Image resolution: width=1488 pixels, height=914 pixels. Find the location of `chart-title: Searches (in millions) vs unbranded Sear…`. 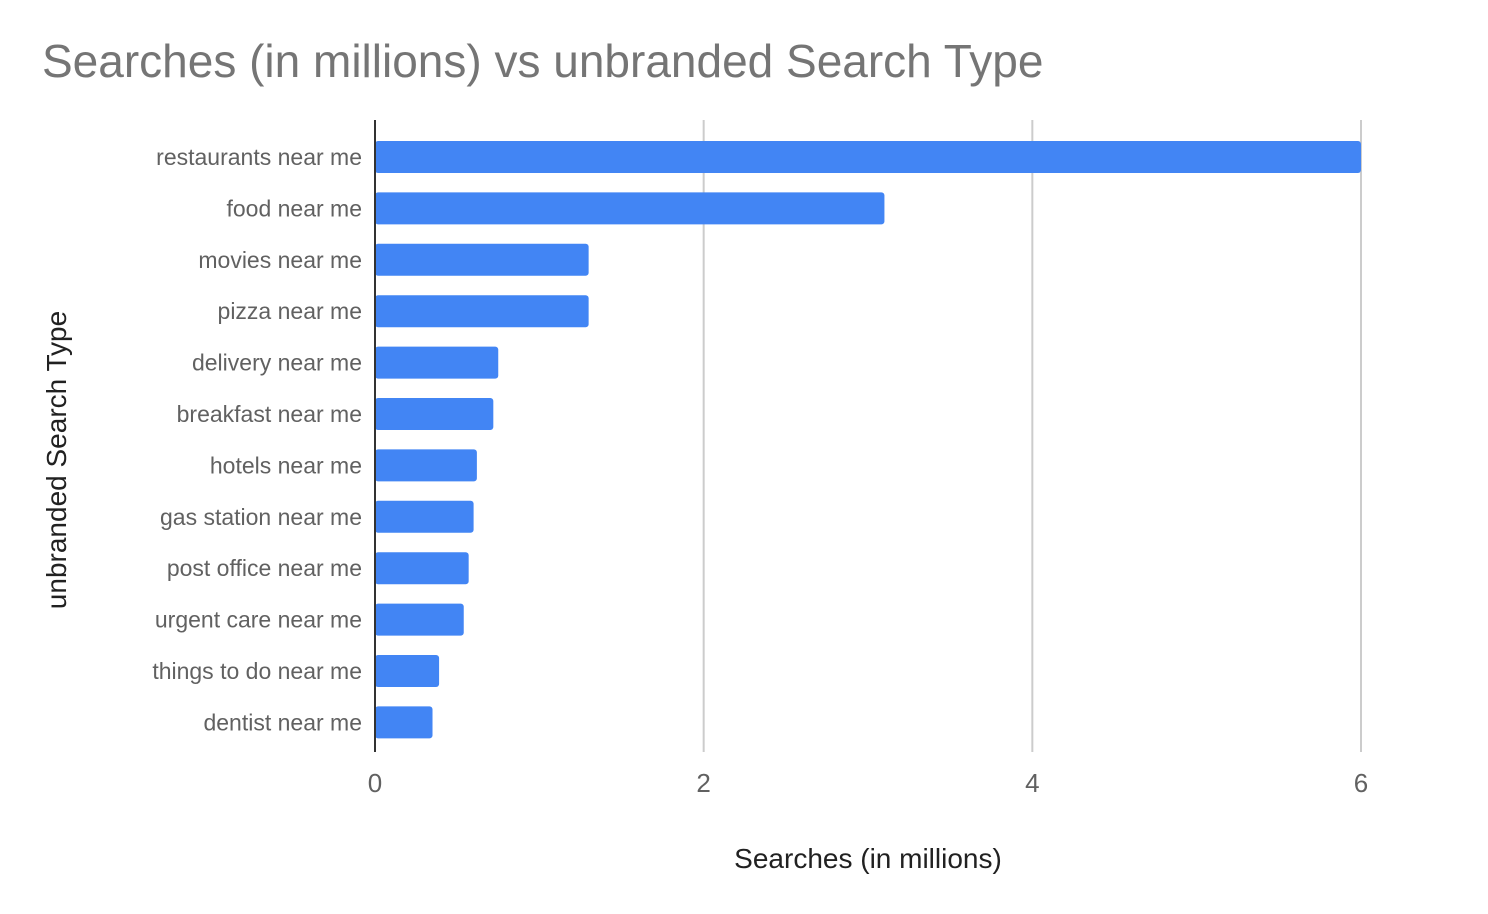

chart-title: Searches (in millions) vs unbranded Sear… is located at coordinates (543, 61).